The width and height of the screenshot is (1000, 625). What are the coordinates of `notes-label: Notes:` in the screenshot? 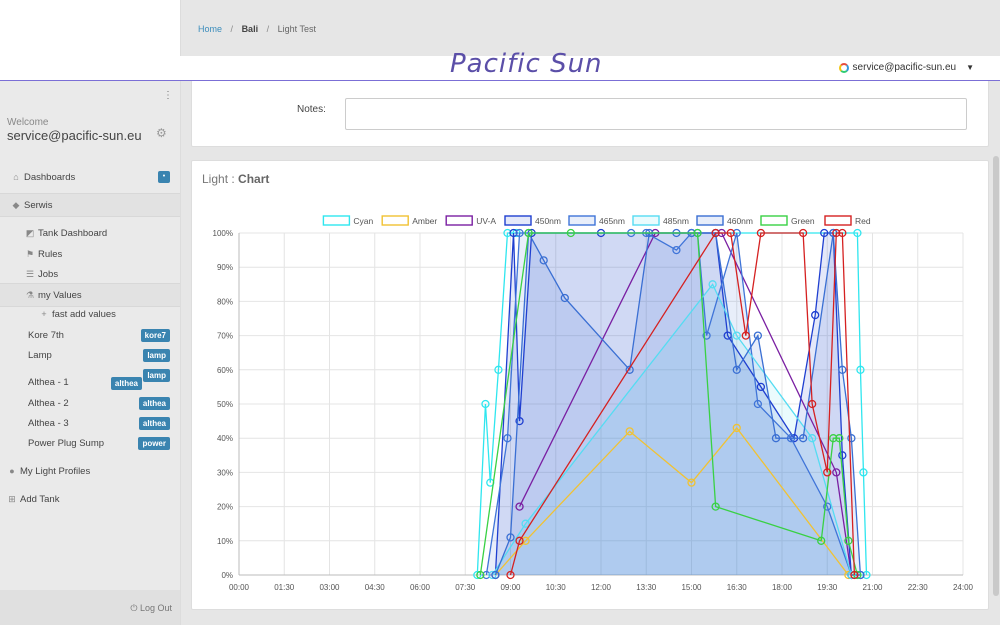 It's located at (311, 109).